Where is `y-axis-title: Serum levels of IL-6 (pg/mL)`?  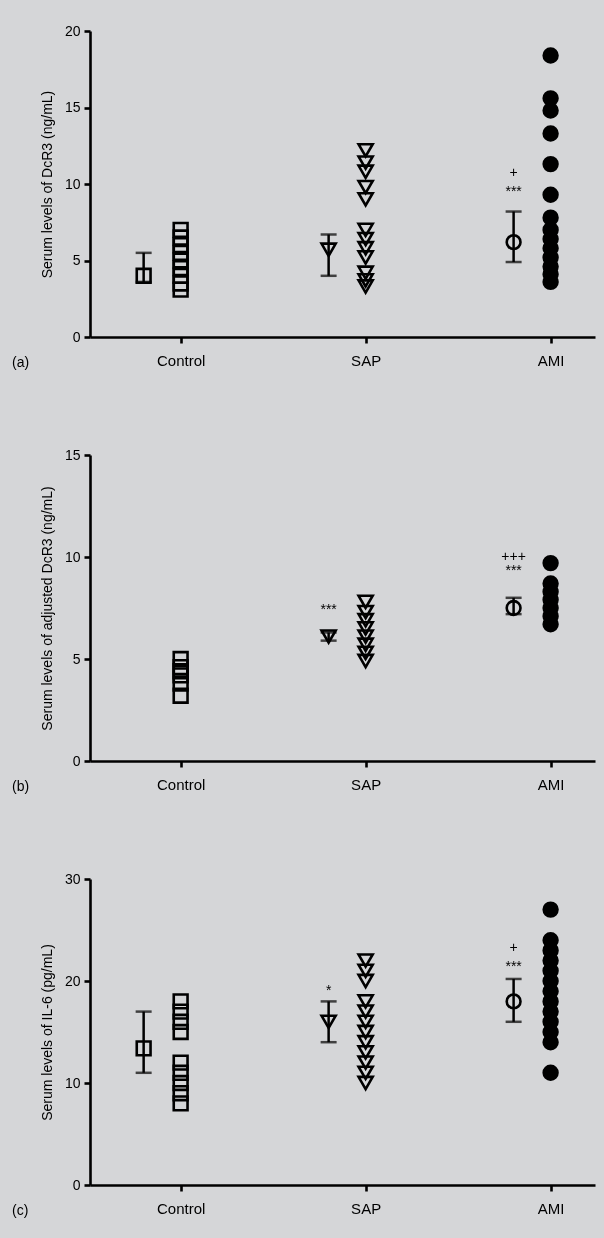 y-axis-title: Serum levels of IL-6 (pg/mL) is located at coordinates (46, 1032).